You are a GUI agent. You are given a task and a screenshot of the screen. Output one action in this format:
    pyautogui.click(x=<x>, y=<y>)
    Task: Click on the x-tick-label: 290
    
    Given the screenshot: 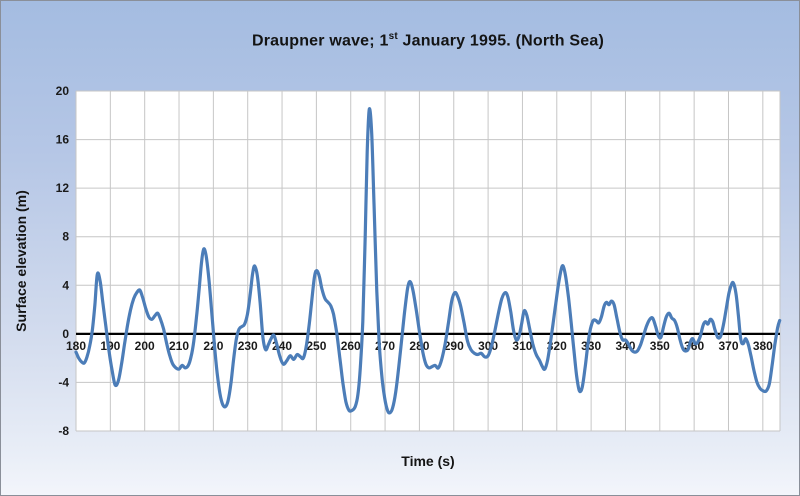 What is the action you would take?
    pyautogui.click(x=454, y=346)
    